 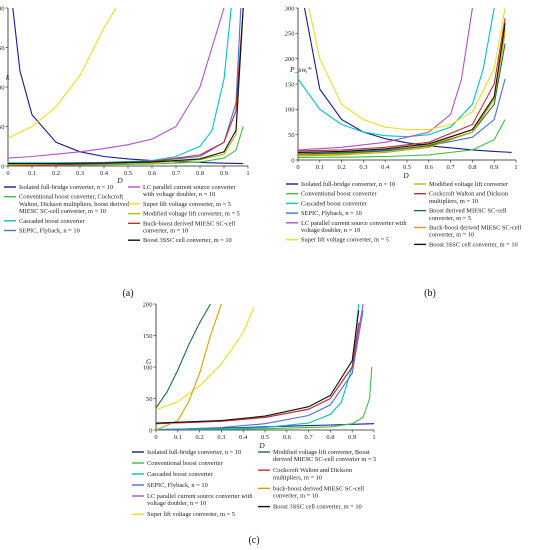 I want to click on panel-label: (c), so click(x=253, y=540).